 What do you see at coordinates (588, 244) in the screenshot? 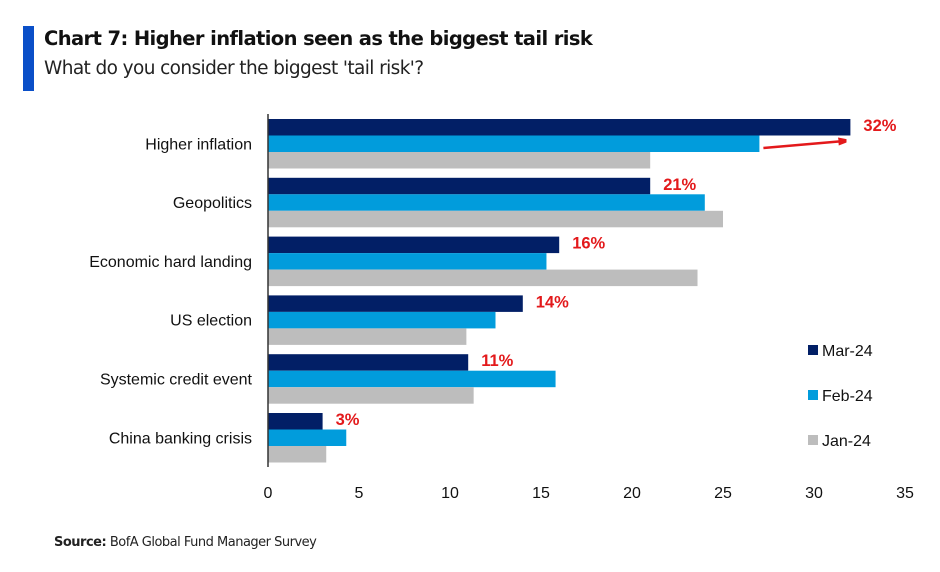
I see `data-label: 16%` at bounding box center [588, 244].